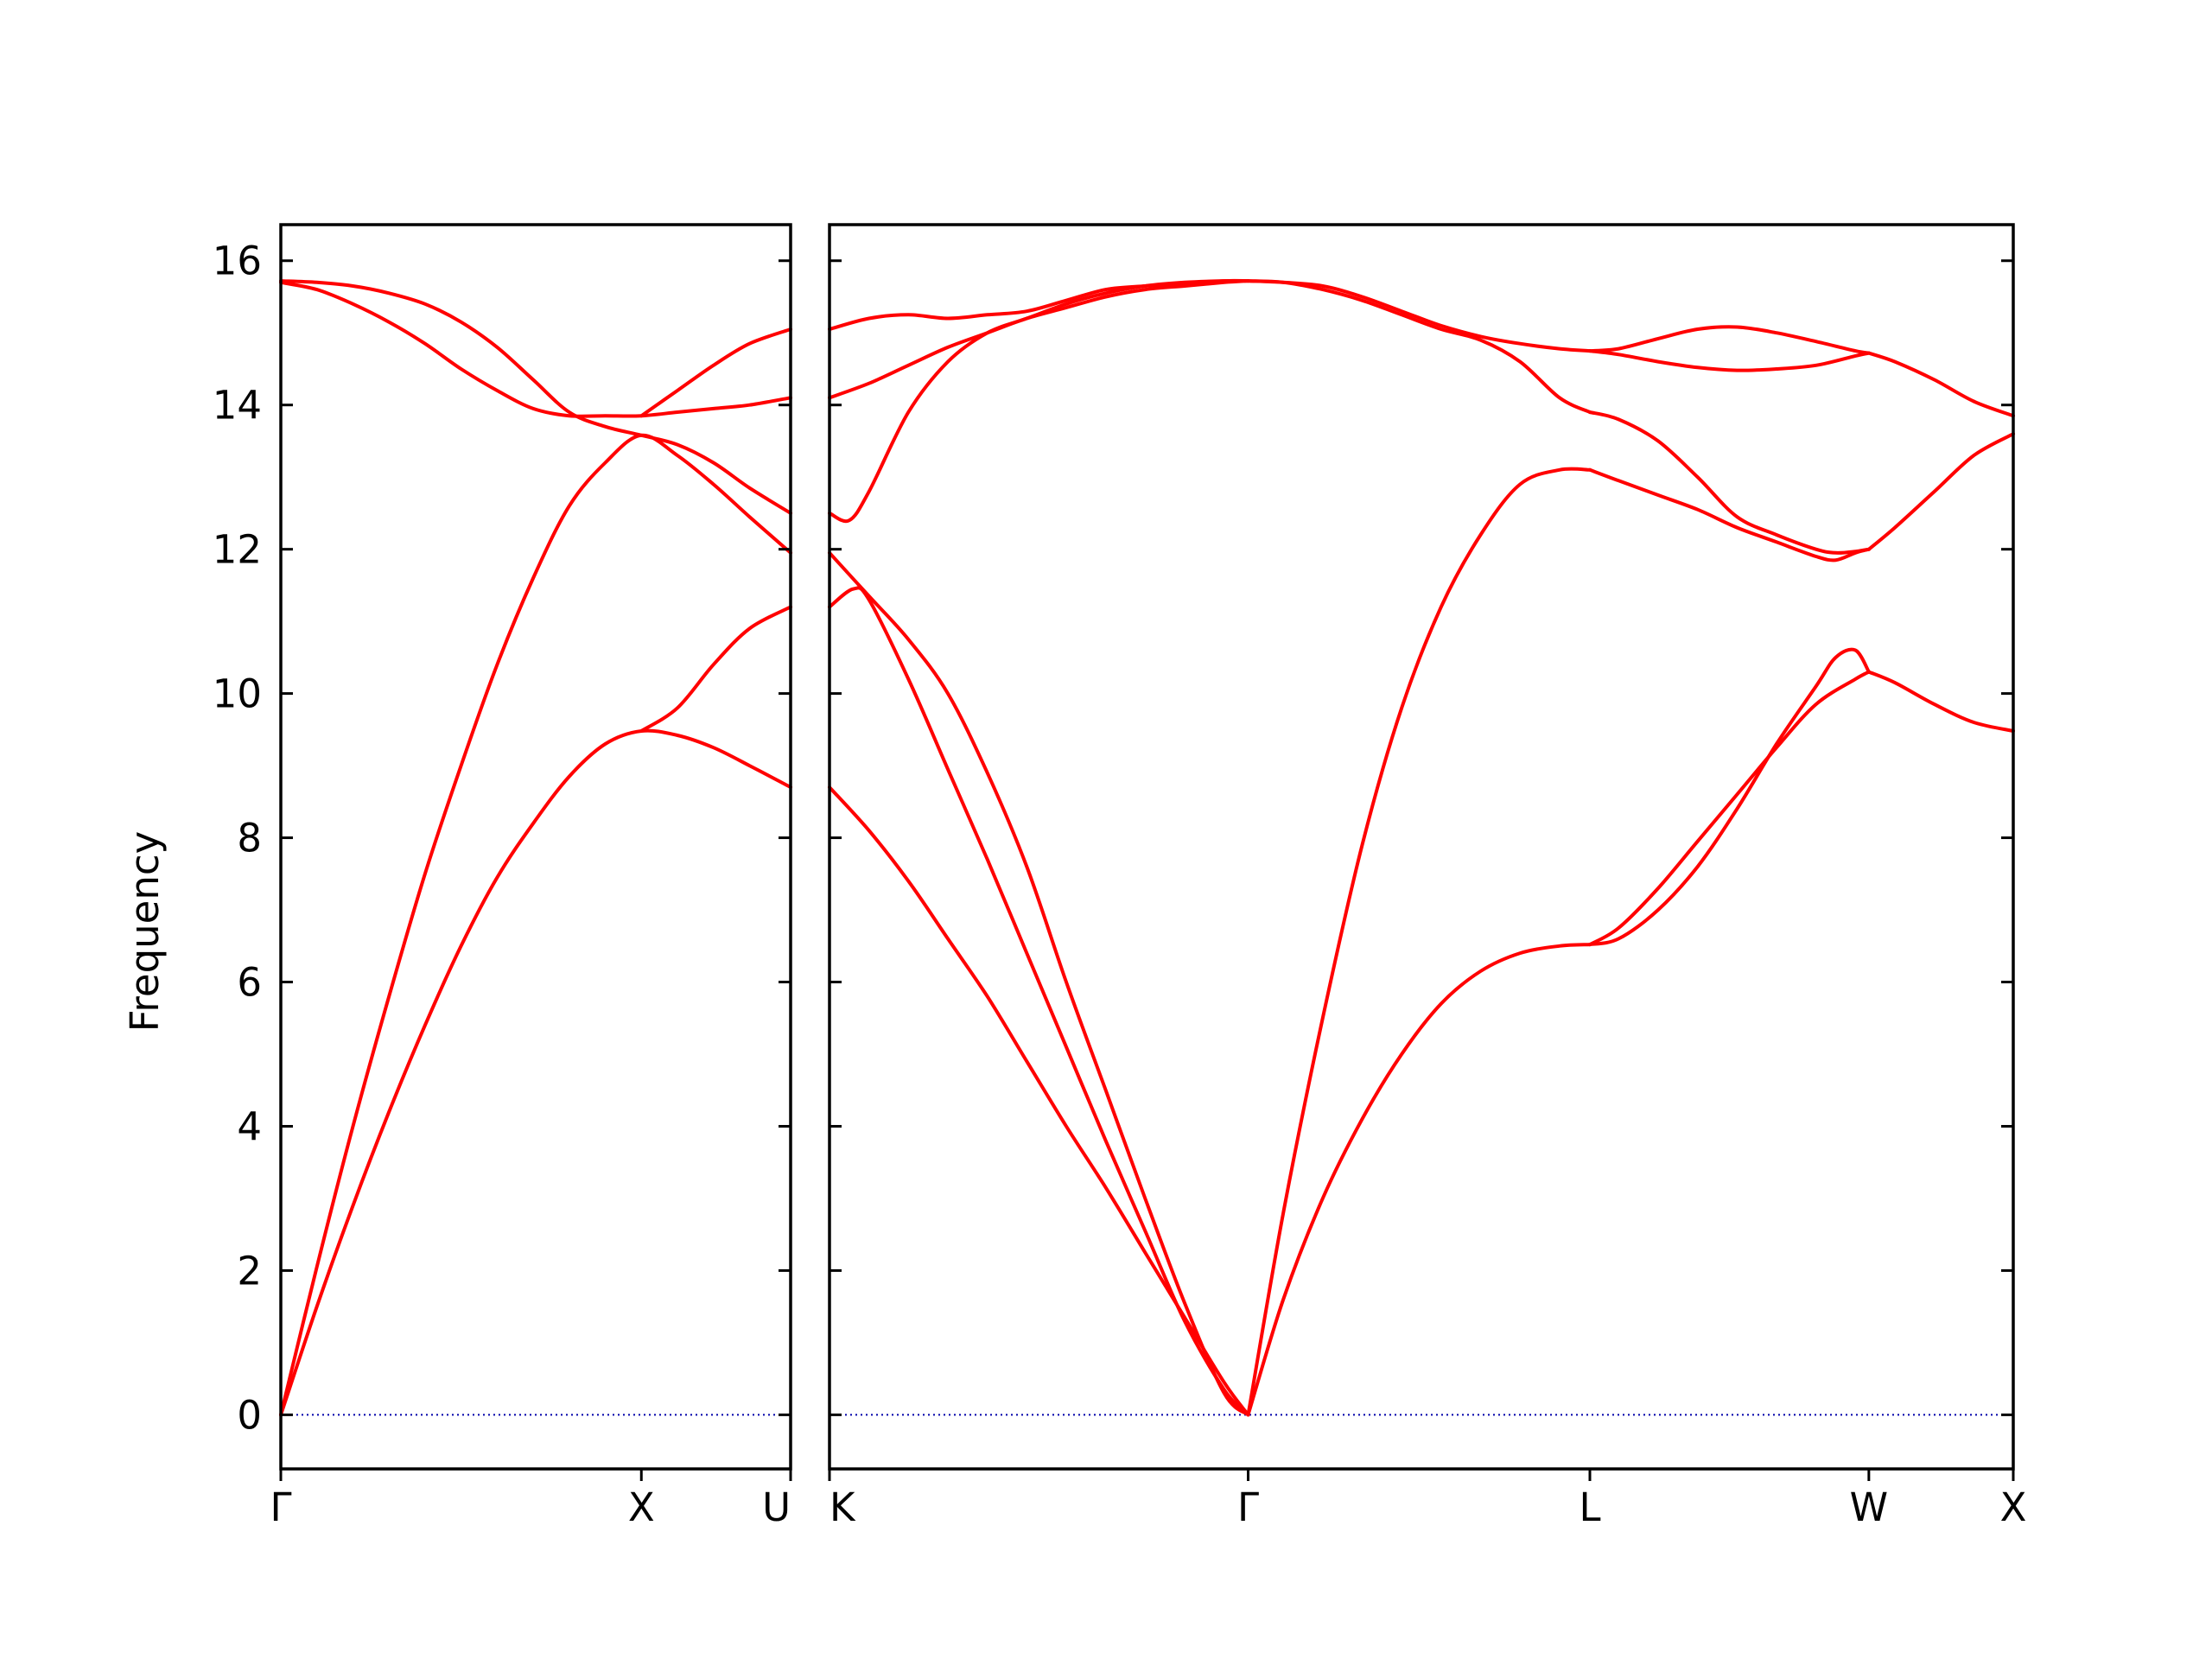 The image size is (2212, 1659). What do you see at coordinates (237, 261) in the screenshot?
I see `y-tick-label: 16` at bounding box center [237, 261].